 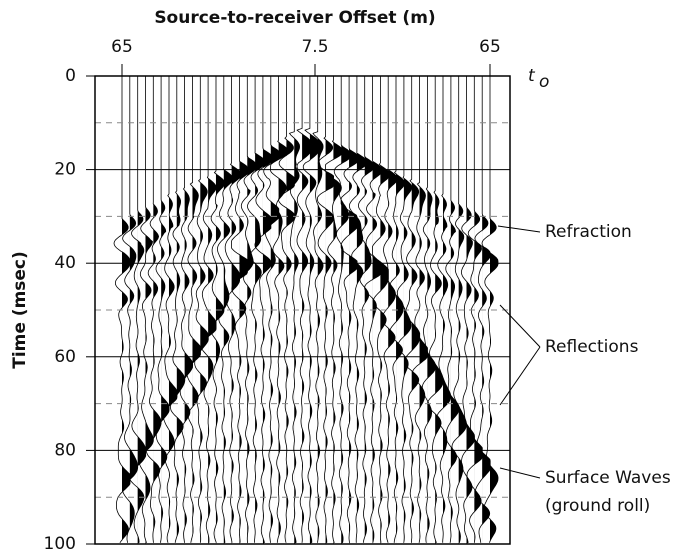 What do you see at coordinates (70, 76) in the screenshot?
I see `y-tick-label: 0` at bounding box center [70, 76].